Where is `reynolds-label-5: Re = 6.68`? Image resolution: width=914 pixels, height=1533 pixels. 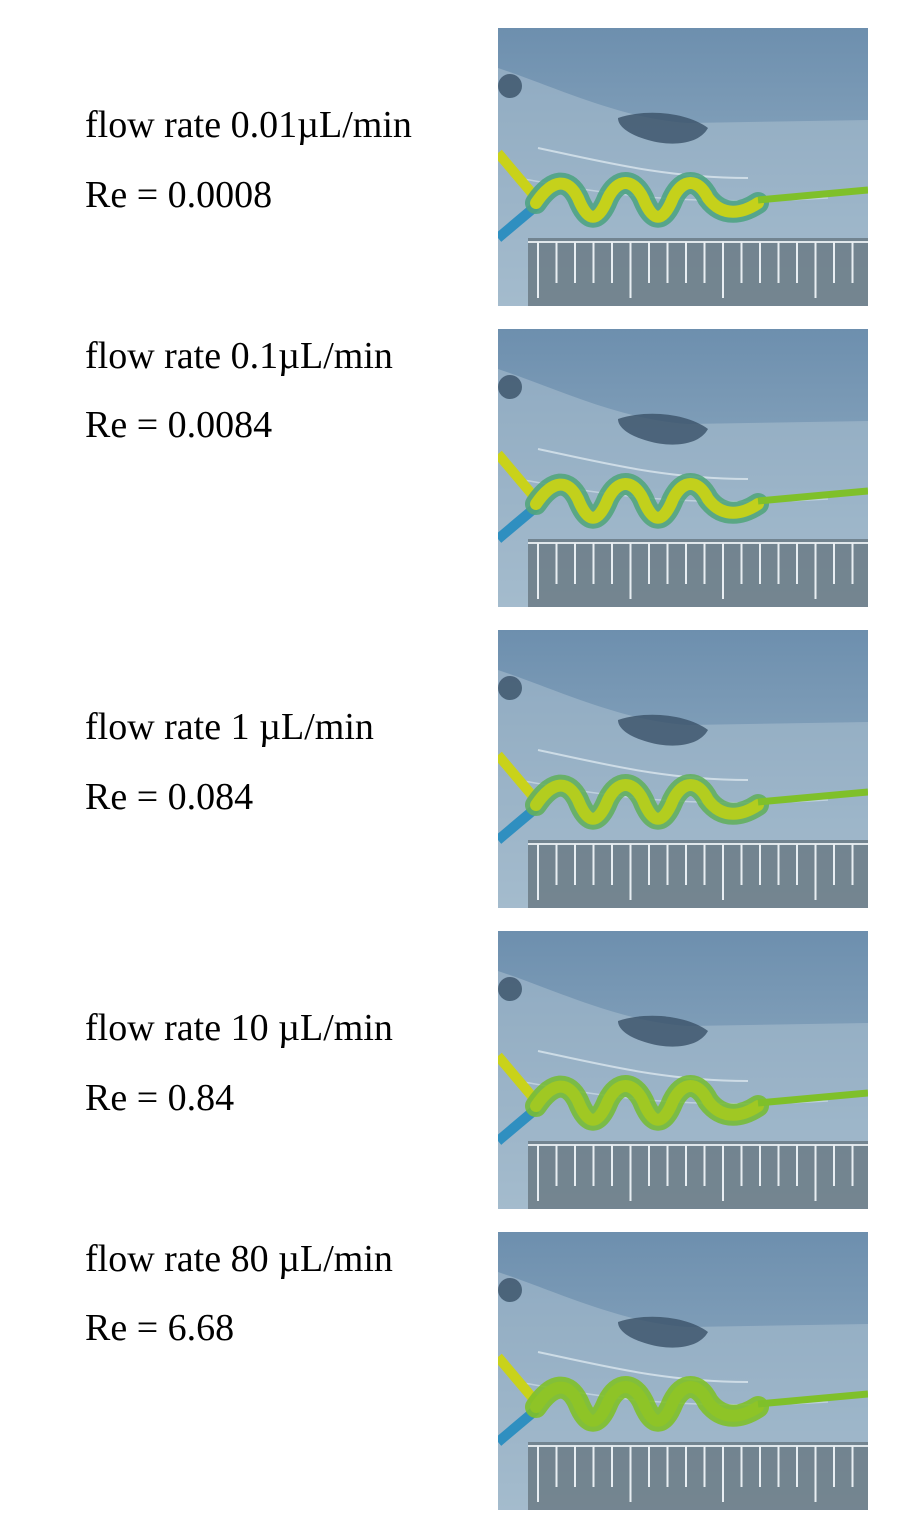
reynolds-label-5: Re = 6.68 is located at coordinates (160, 1328).